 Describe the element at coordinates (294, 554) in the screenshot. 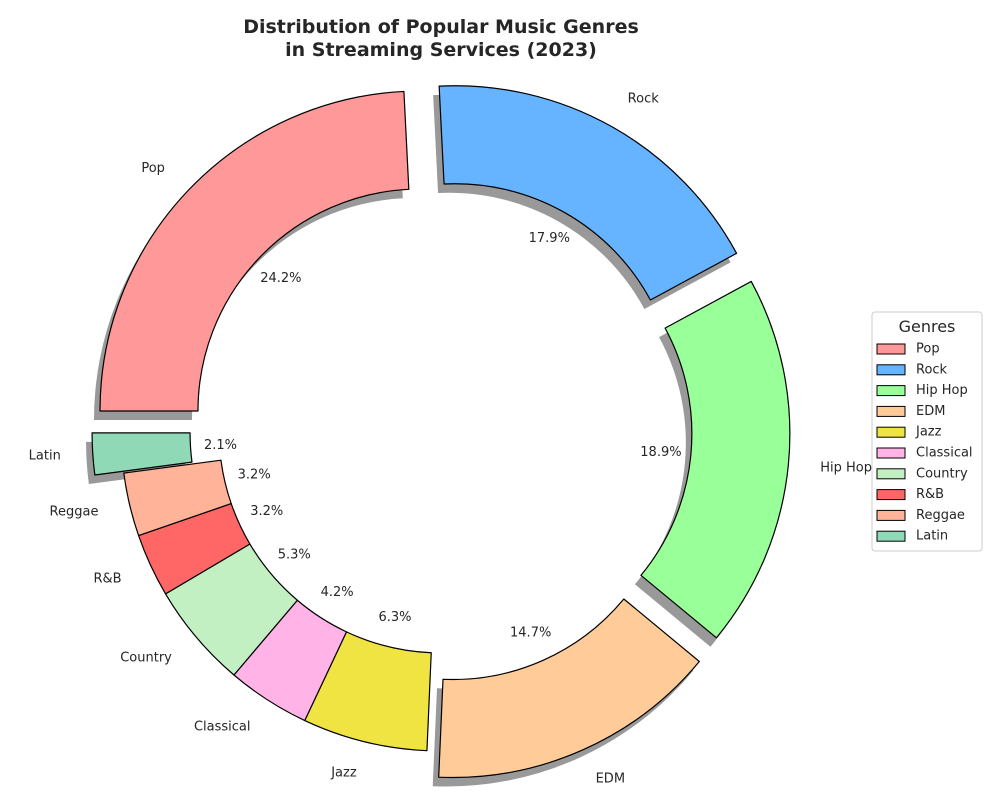

I see `percentage-label-country: 5.3%` at that location.